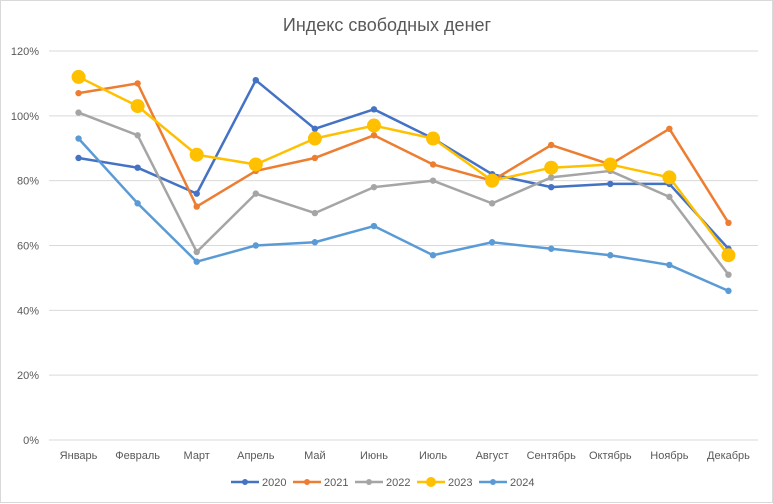 The width and height of the screenshot is (773, 504). What do you see at coordinates (728, 456) in the screenshot?
I see `x-tick-label: Декабрь` at bounding box center [728, 456].